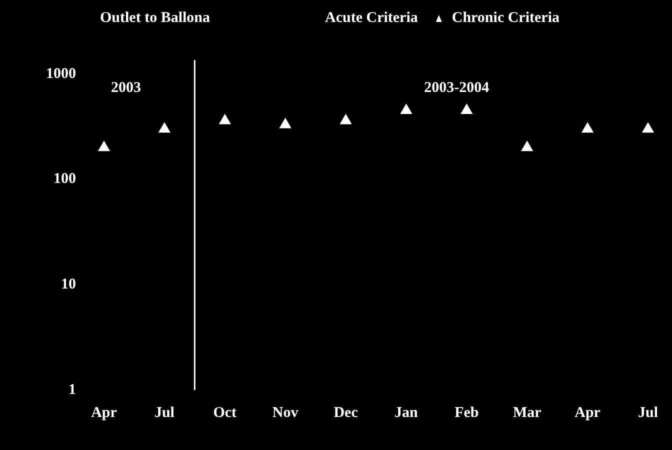 This screenshot has width=672, height=450. Describe the element at coordinates (72, 390) in the screenshot. I see `y-tick-label: 1` at that location.